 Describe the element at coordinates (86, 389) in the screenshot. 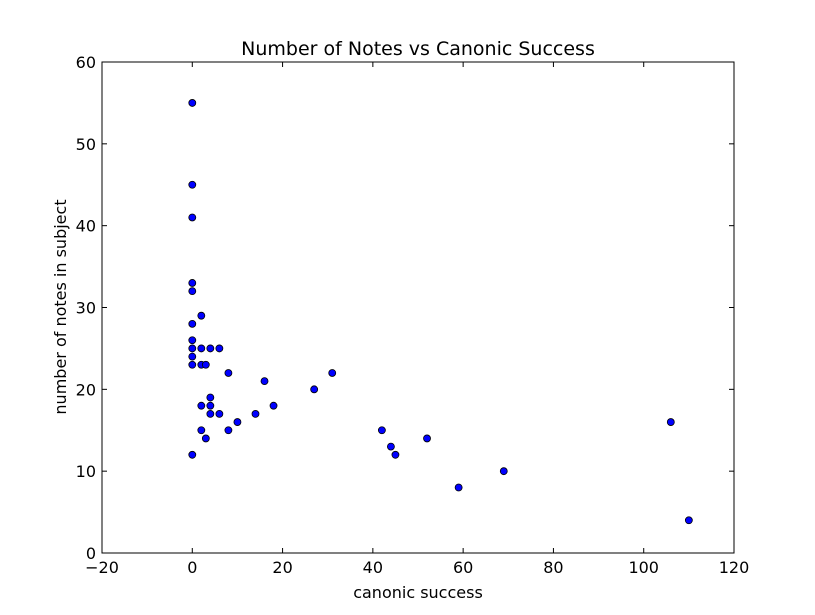

I see `y-tick-label: 20` at that location.